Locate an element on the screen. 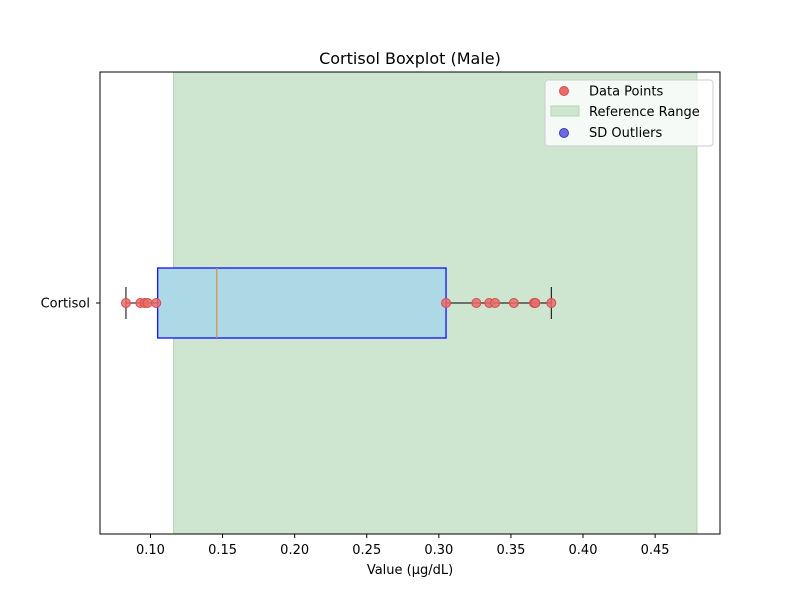 This screenshot has height=600, width=800. x-tick-label-0: 0.10 is located at coordinates (150, 550).